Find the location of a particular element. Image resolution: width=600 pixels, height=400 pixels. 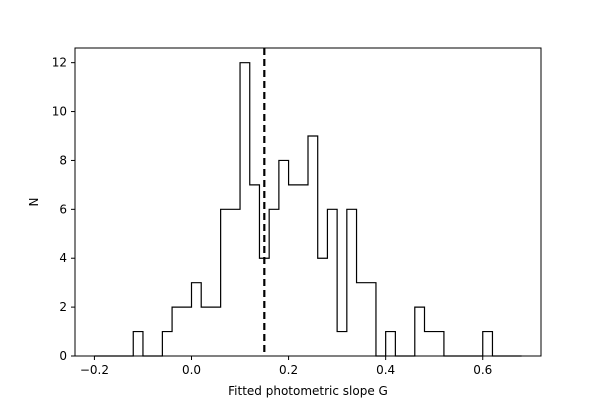

x-tick-label: 0.2 is located at coordinates (288, 370).